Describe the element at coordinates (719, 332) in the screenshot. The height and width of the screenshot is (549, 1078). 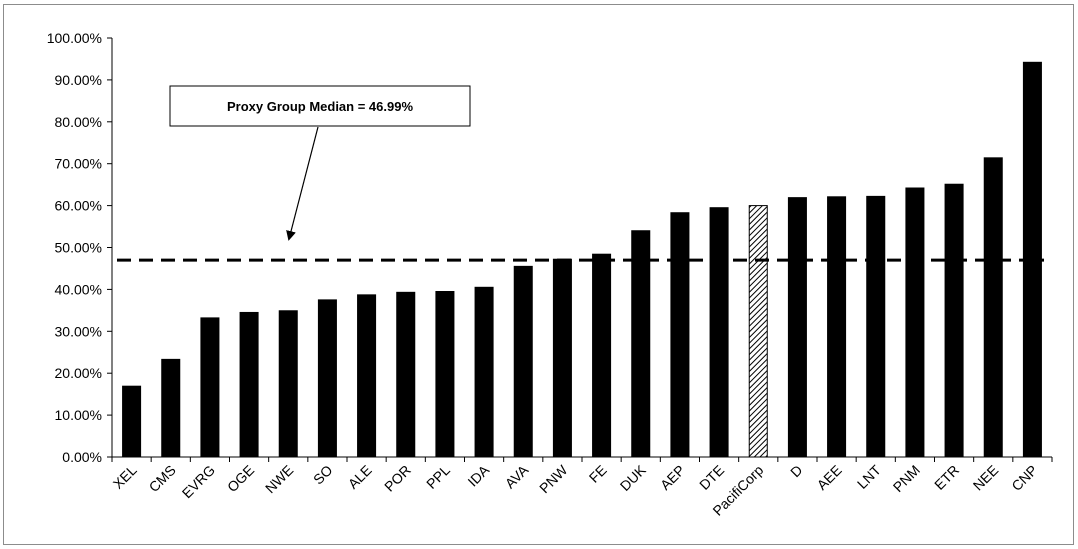
I see `bar-dte` at that location.